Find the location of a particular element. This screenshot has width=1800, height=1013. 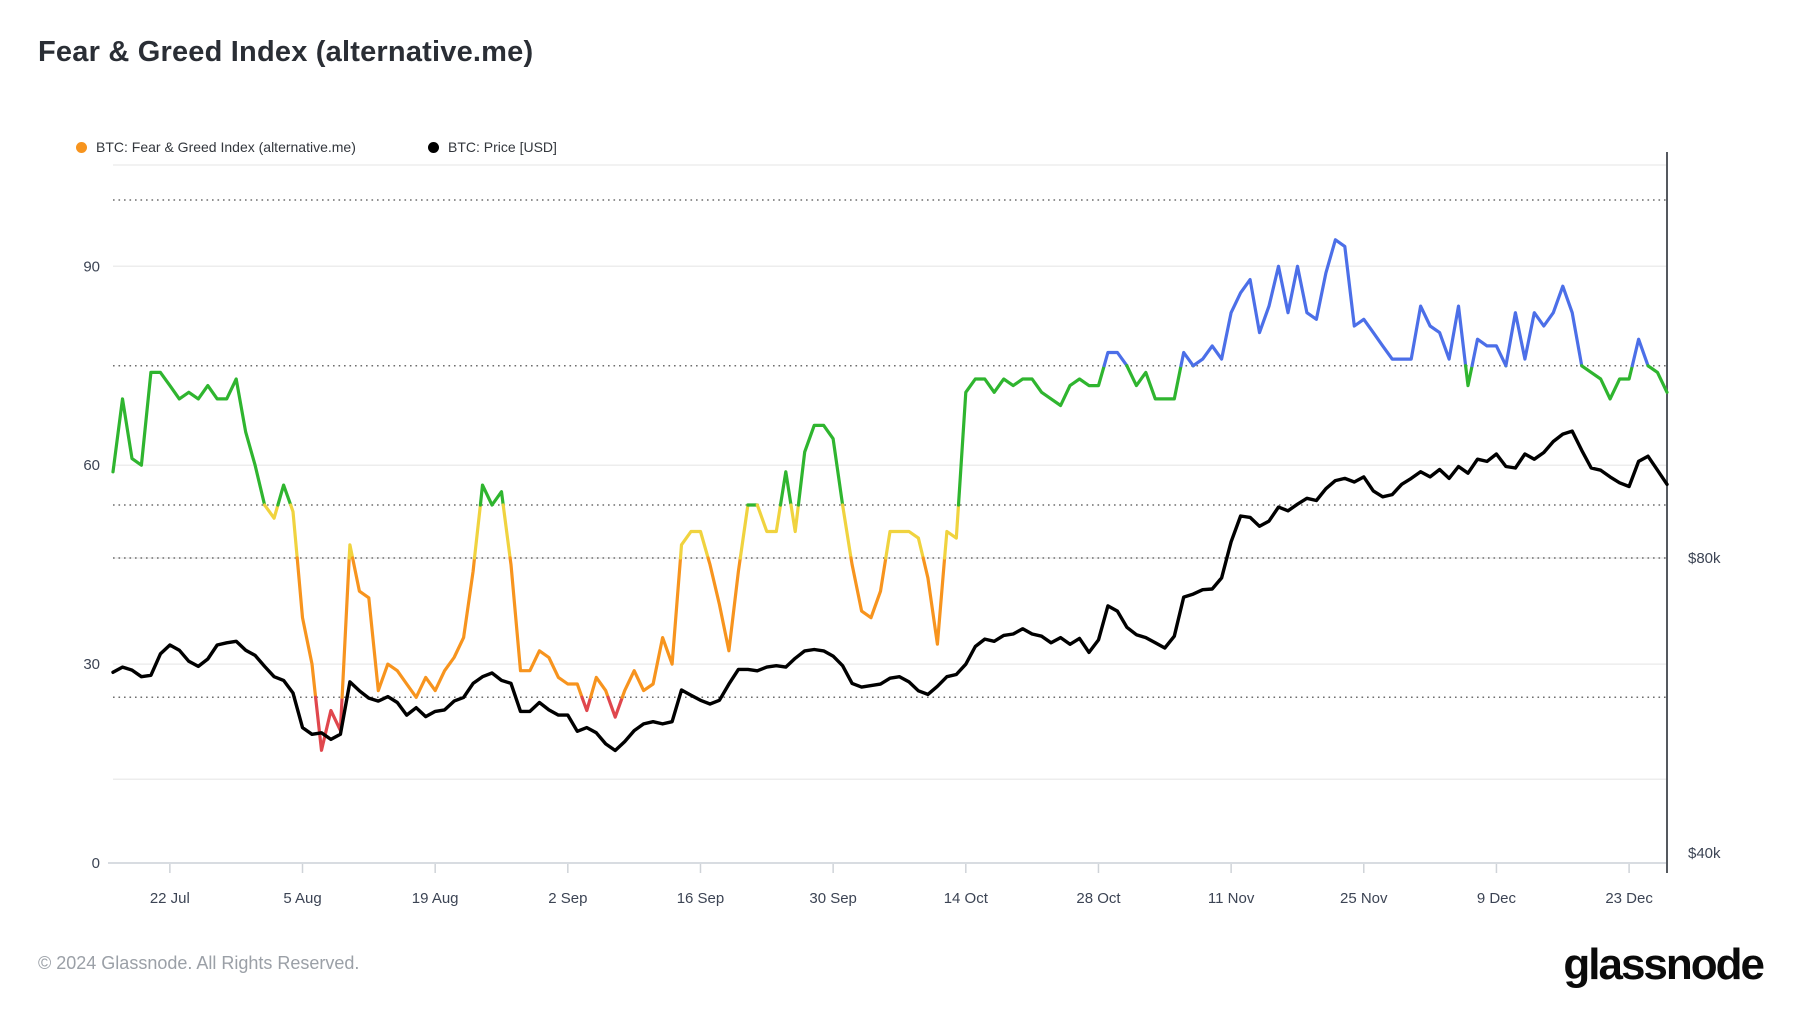

legend-item-price: BTC: Price [USD] is located at coordinates (492, 147).